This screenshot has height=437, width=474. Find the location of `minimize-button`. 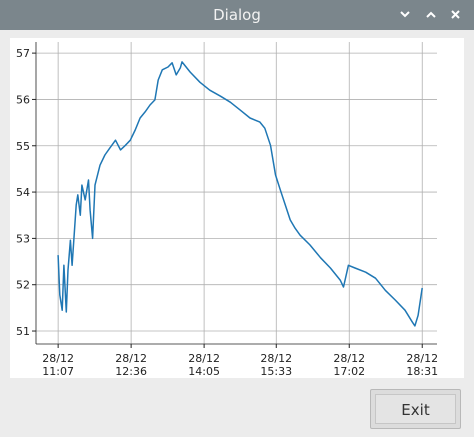

minimize-button is located at coordinates (405, 14).